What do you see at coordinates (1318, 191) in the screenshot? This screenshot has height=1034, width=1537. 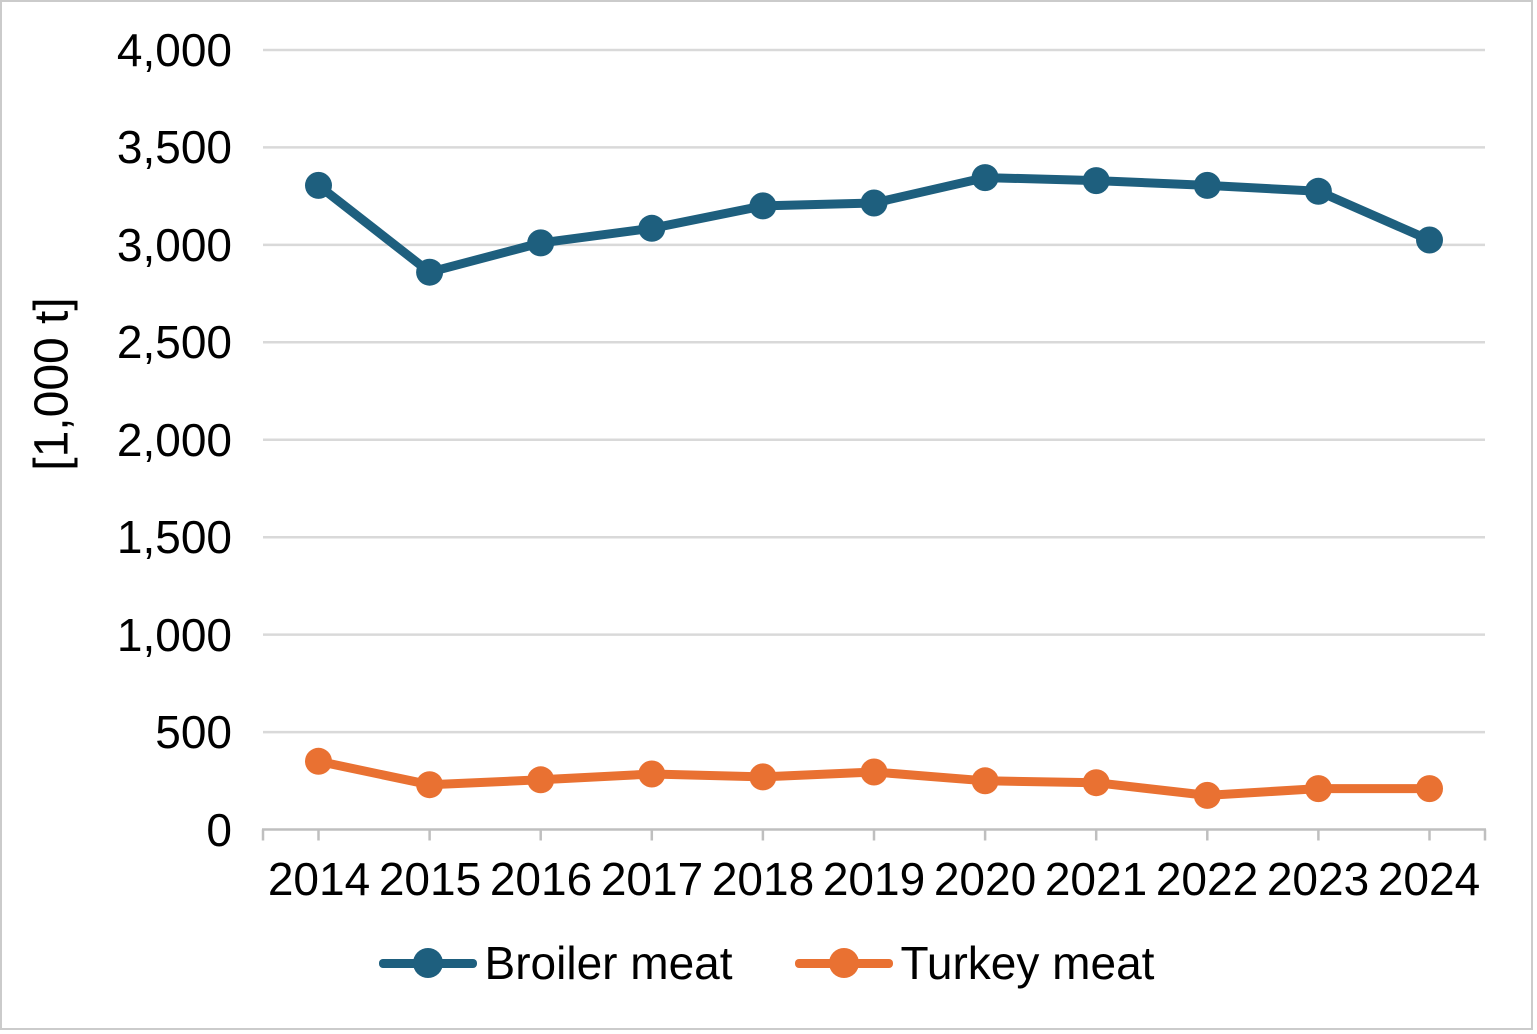 I see `data-point-broiler-meat-2023` at bounding box center [1318, 191].